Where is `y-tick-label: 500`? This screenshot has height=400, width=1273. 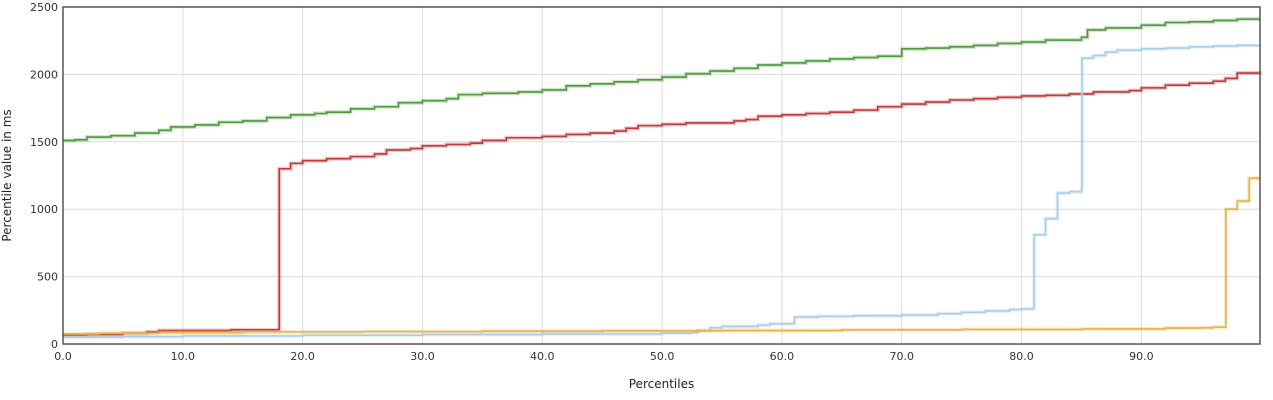 y-tick-label: 500 is located at coordinates (47, 277).